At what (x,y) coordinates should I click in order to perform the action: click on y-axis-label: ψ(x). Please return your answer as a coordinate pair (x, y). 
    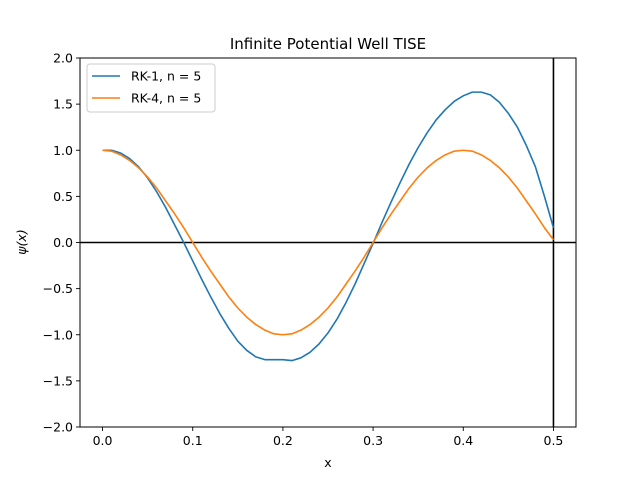
    Looking at the image, I should click on (21, 241).